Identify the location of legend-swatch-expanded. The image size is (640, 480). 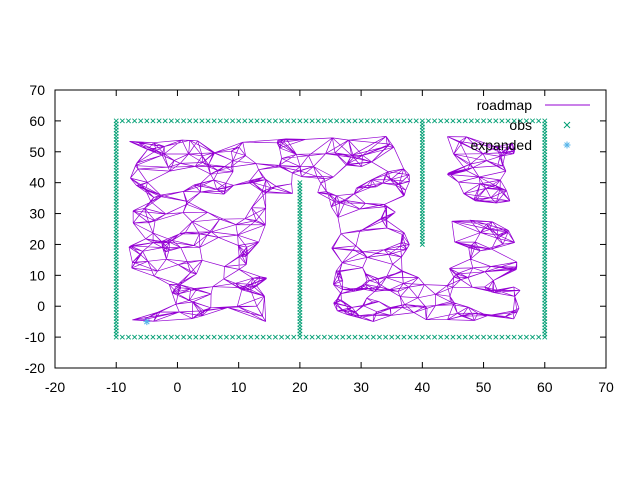
(567, 145).